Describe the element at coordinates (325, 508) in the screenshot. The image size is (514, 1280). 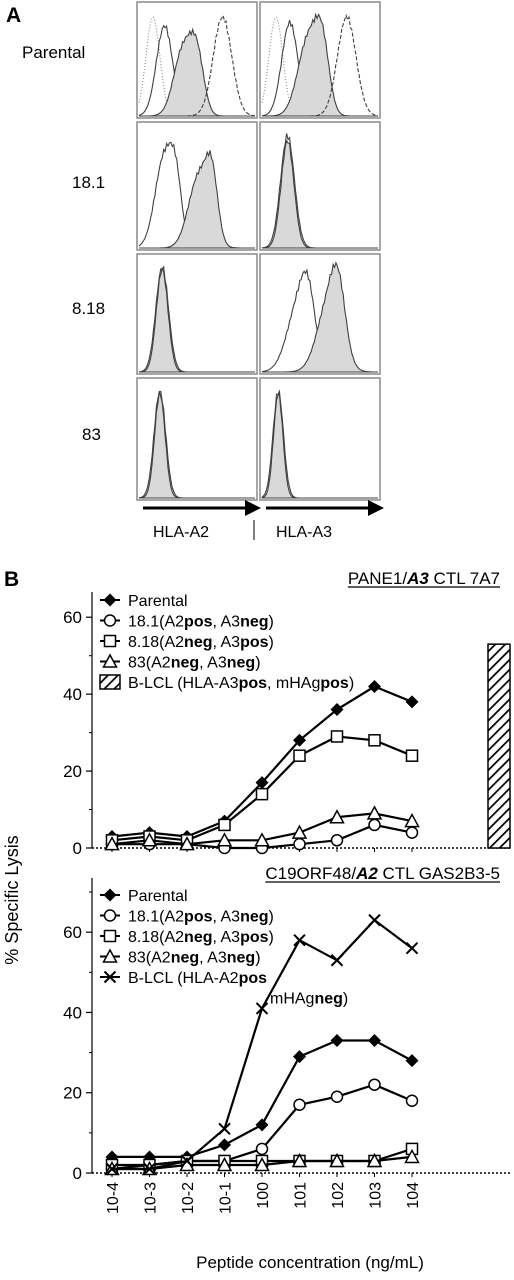
I see `axis-arrow` at that location.